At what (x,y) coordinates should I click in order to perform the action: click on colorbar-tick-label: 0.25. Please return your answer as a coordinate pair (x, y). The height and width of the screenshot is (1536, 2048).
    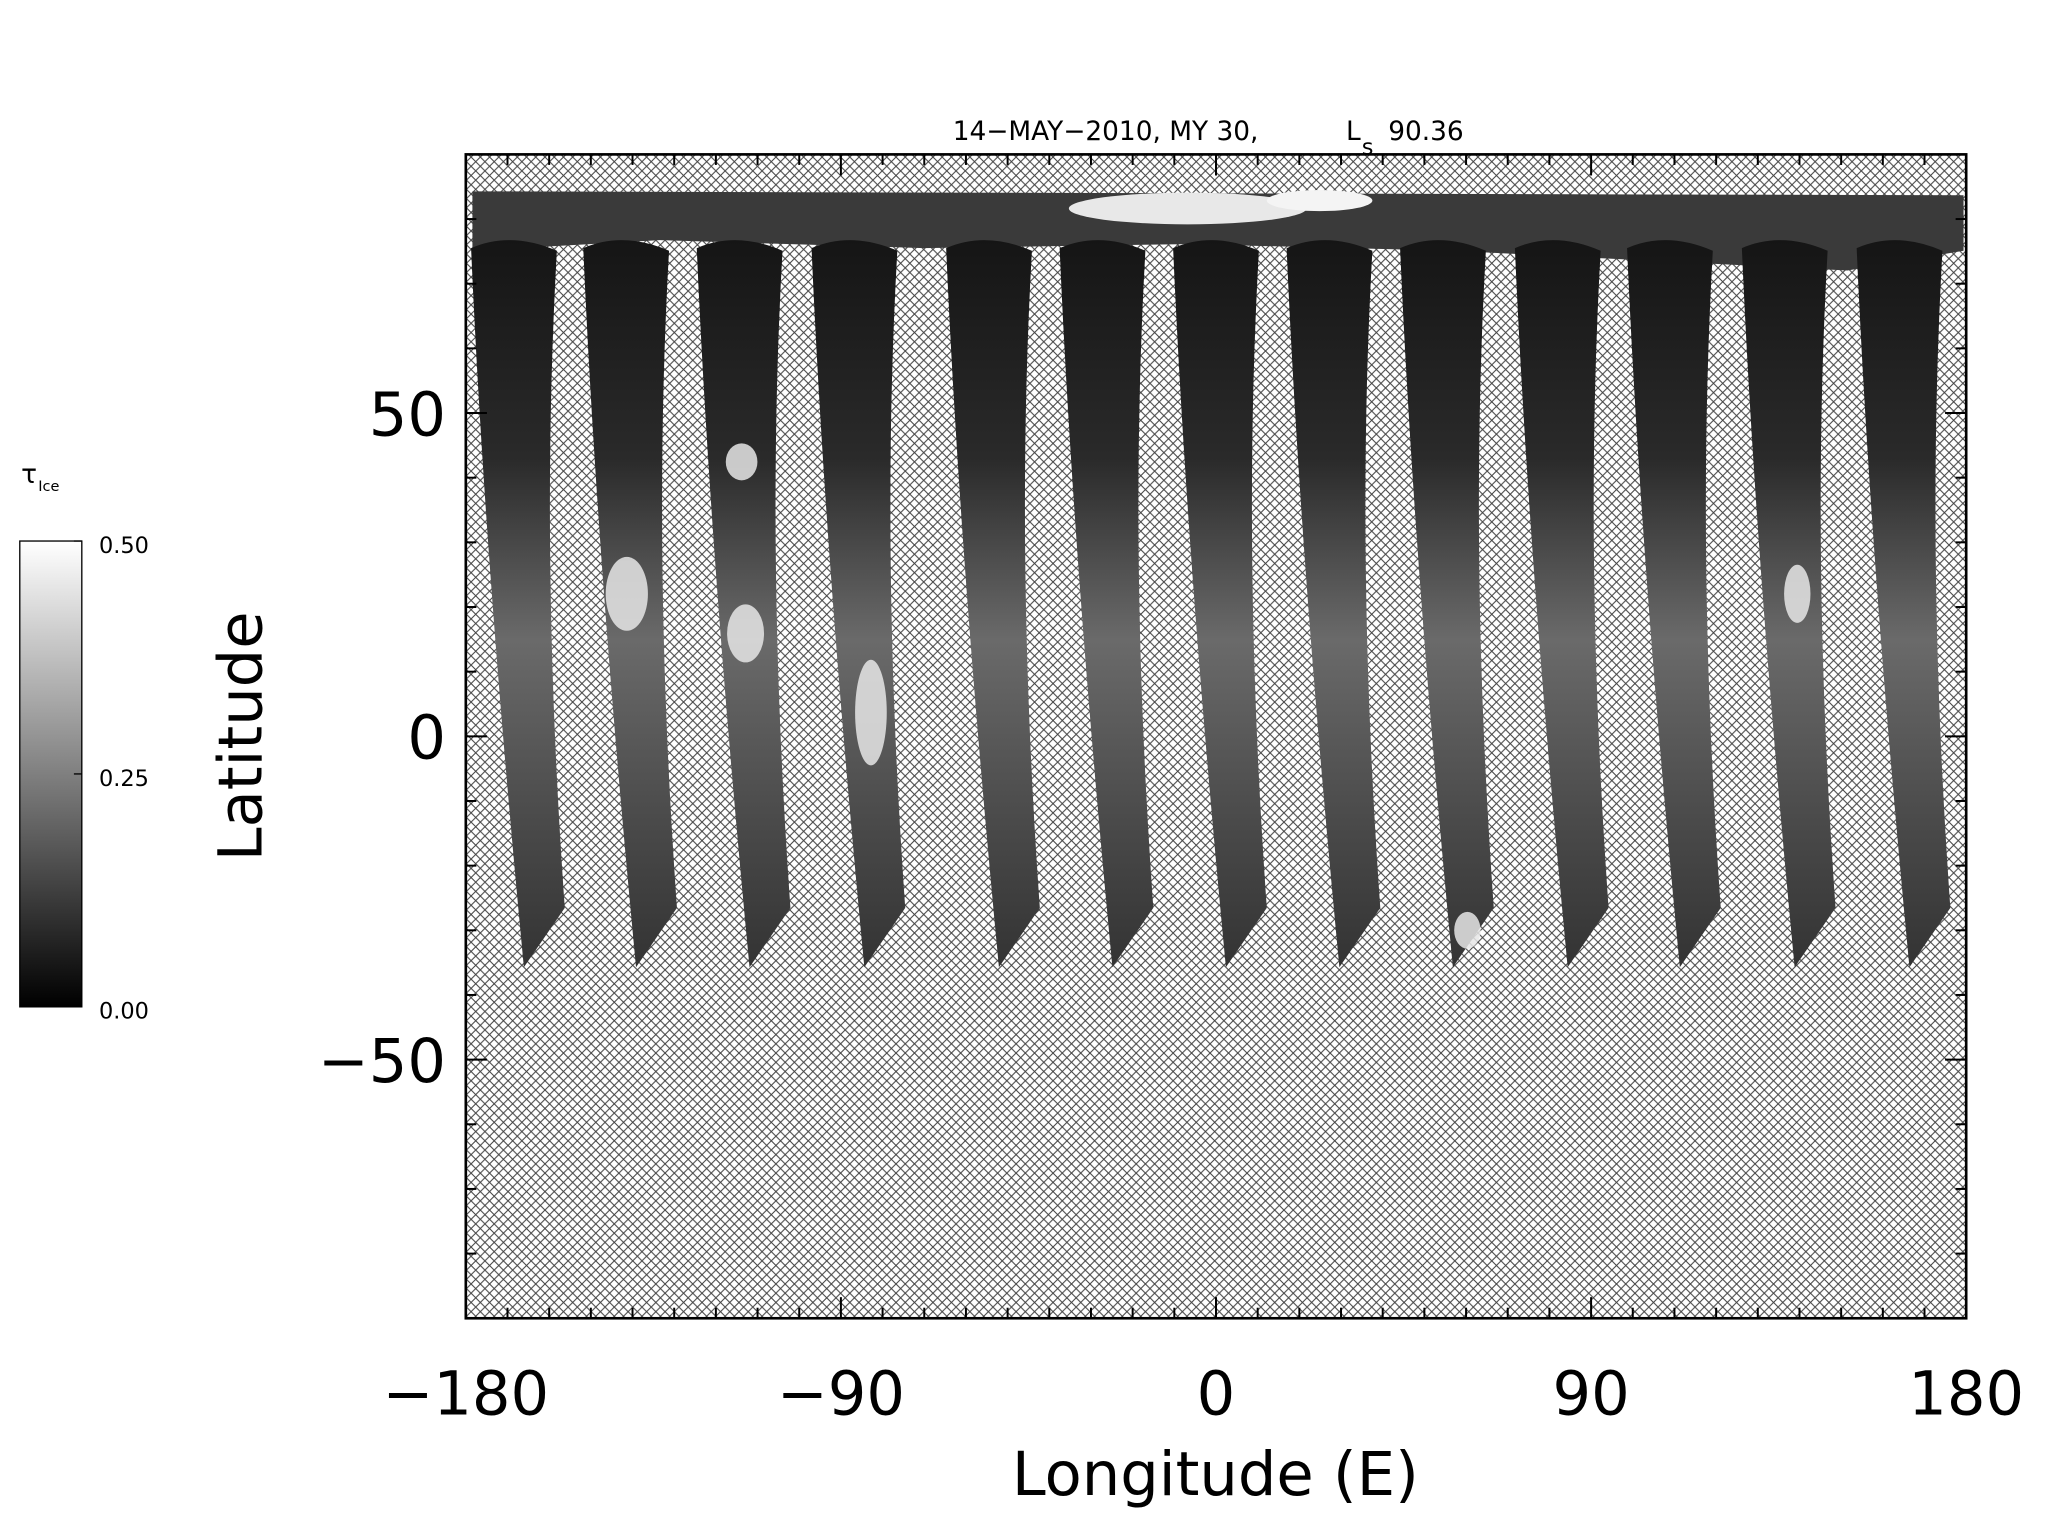
    Looking at the image, I should click on (124, 779).